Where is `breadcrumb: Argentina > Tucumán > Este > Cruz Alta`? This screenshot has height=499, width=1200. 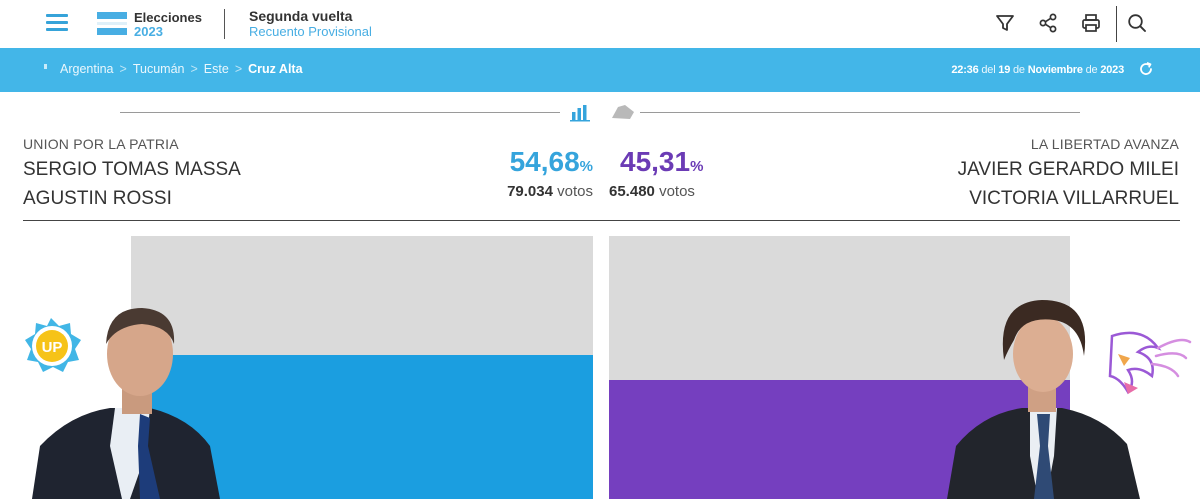 breadcrumb: Argentina > Tucumán > Este > Cruz Alta is located at coordinates (181, 69).